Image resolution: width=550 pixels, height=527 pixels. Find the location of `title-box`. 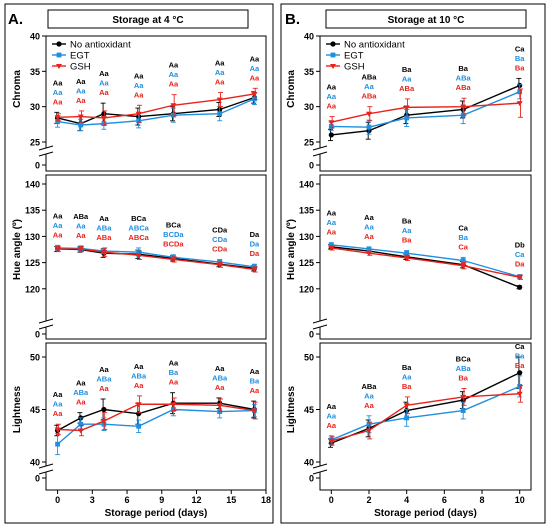

title-box is located at coordinates (426, 19).